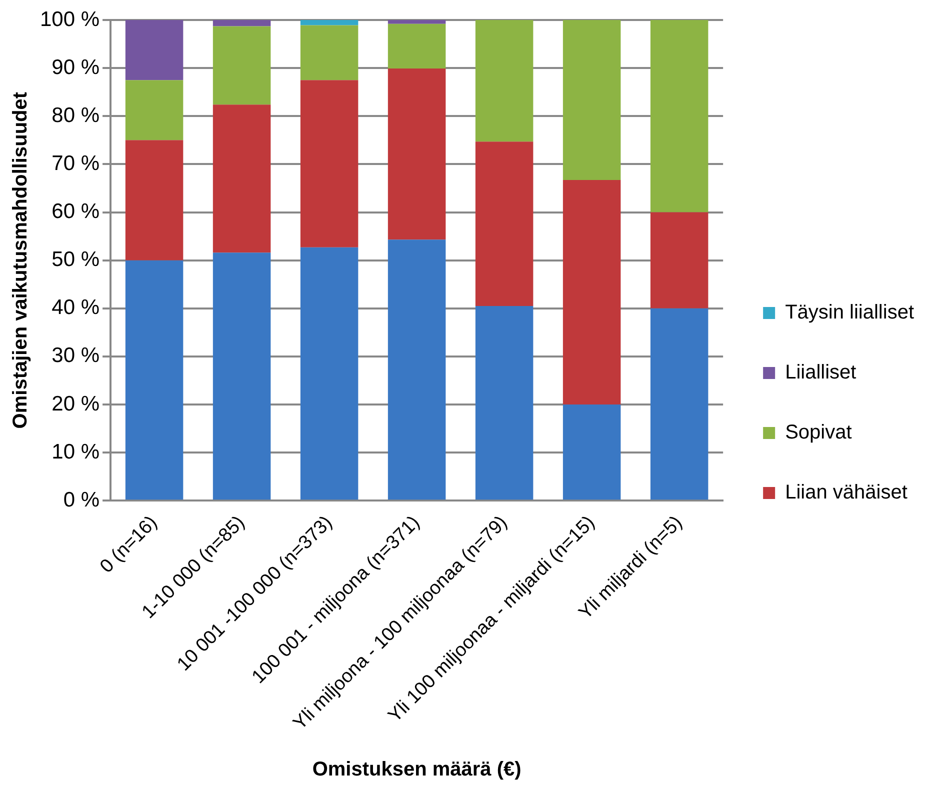 This screenshot has width=934, height=796. What do you see at coordinates (417, 769) in the screenshot?
I see `x-axis-title: Omistuksen määrä (€)` at bounding box center [417, 769].